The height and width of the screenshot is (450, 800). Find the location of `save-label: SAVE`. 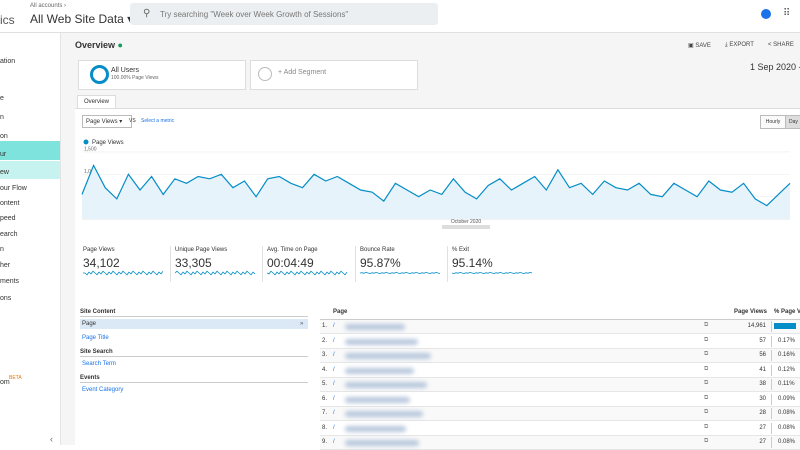

save-label: SAVE is located at coordinates (703, 46).